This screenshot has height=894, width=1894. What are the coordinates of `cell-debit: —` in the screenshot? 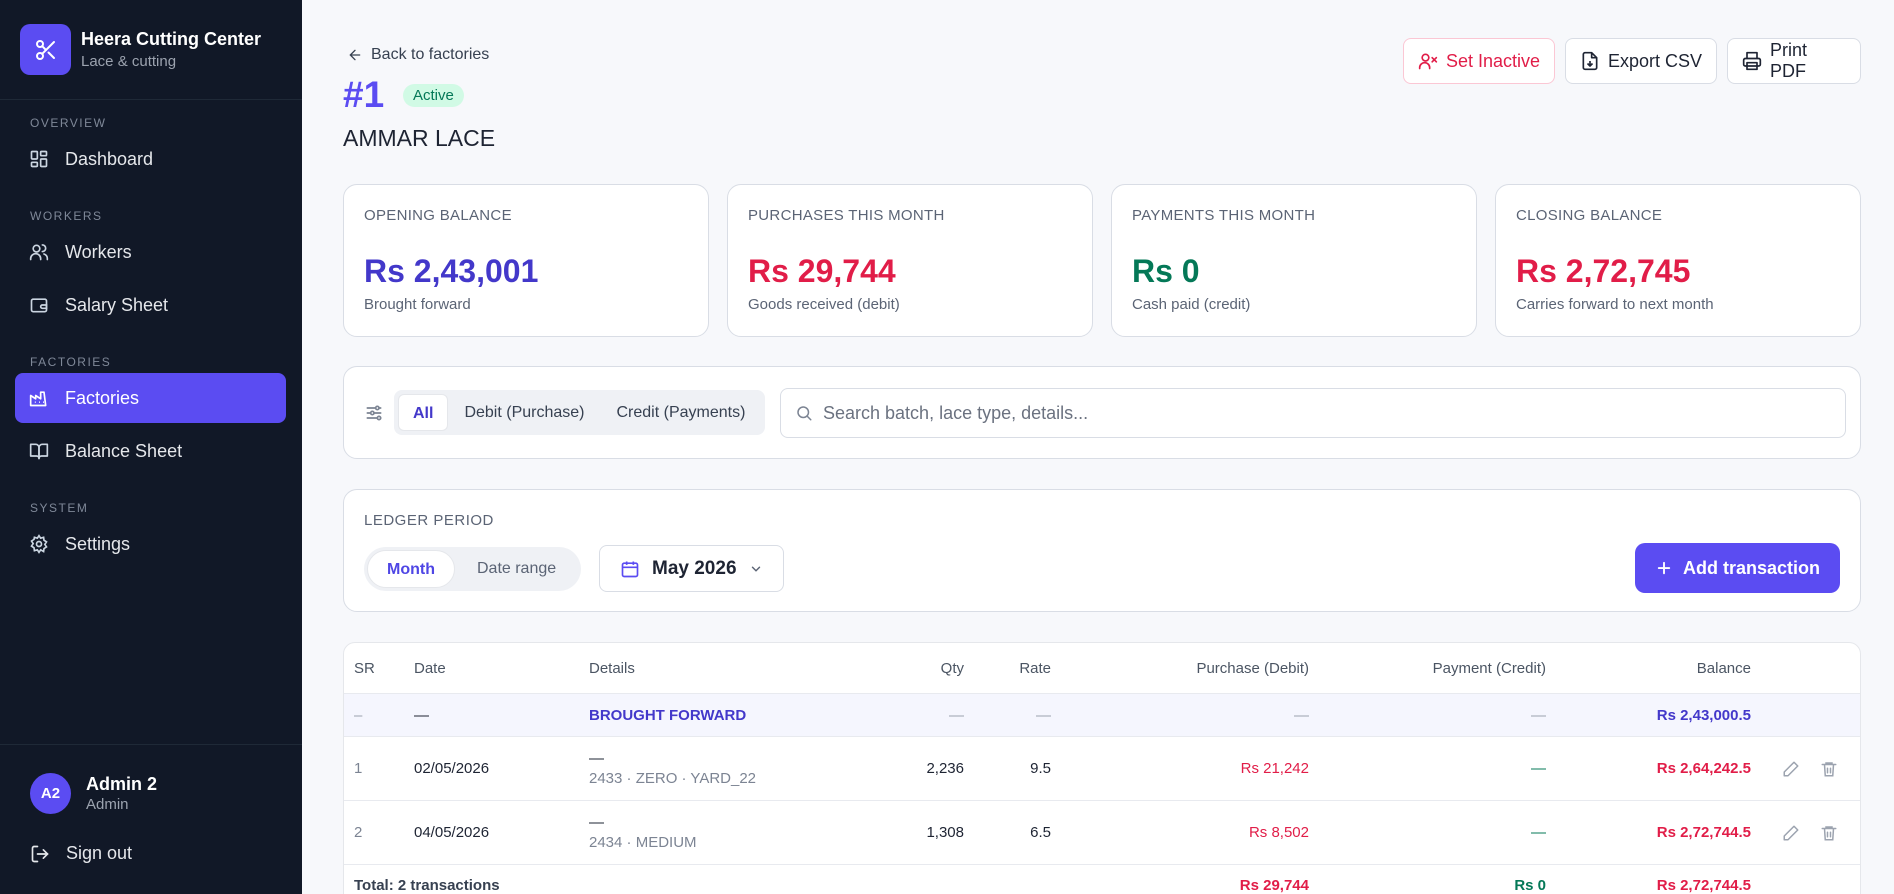 It's located at (1301, 715).